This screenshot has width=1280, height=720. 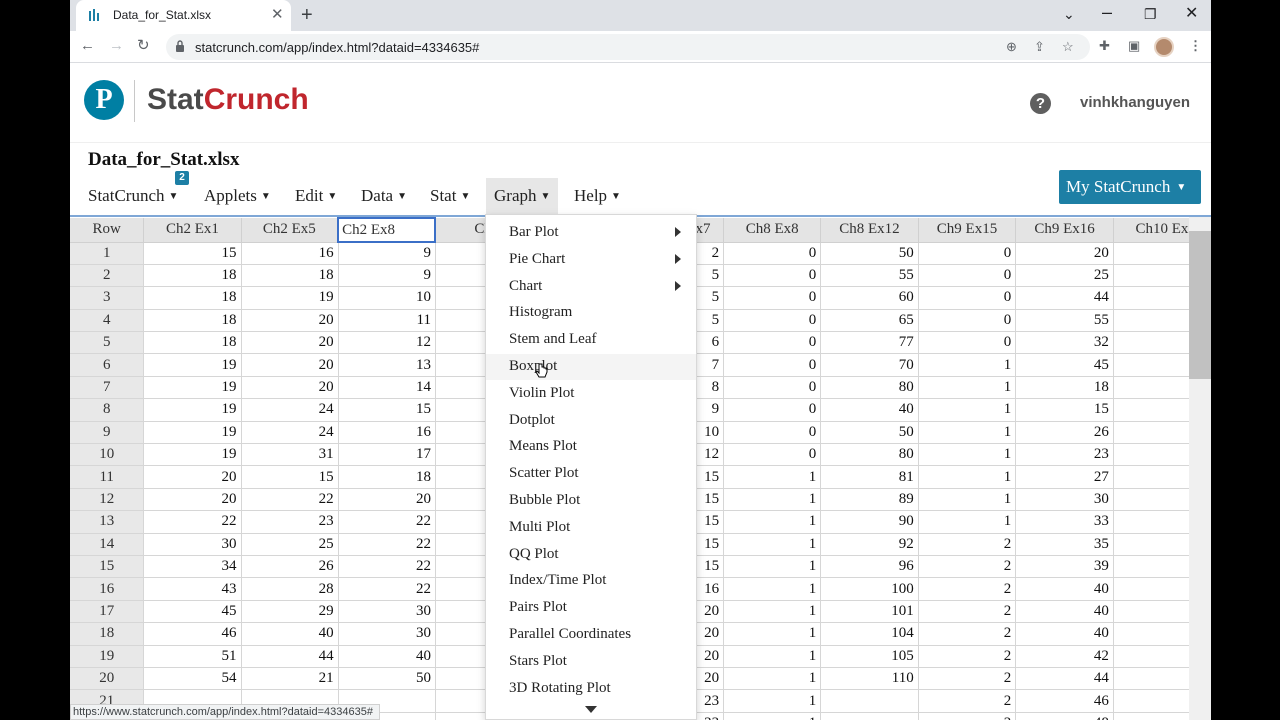 I want to click on table-cell: 9, so click(x=387, y=276).